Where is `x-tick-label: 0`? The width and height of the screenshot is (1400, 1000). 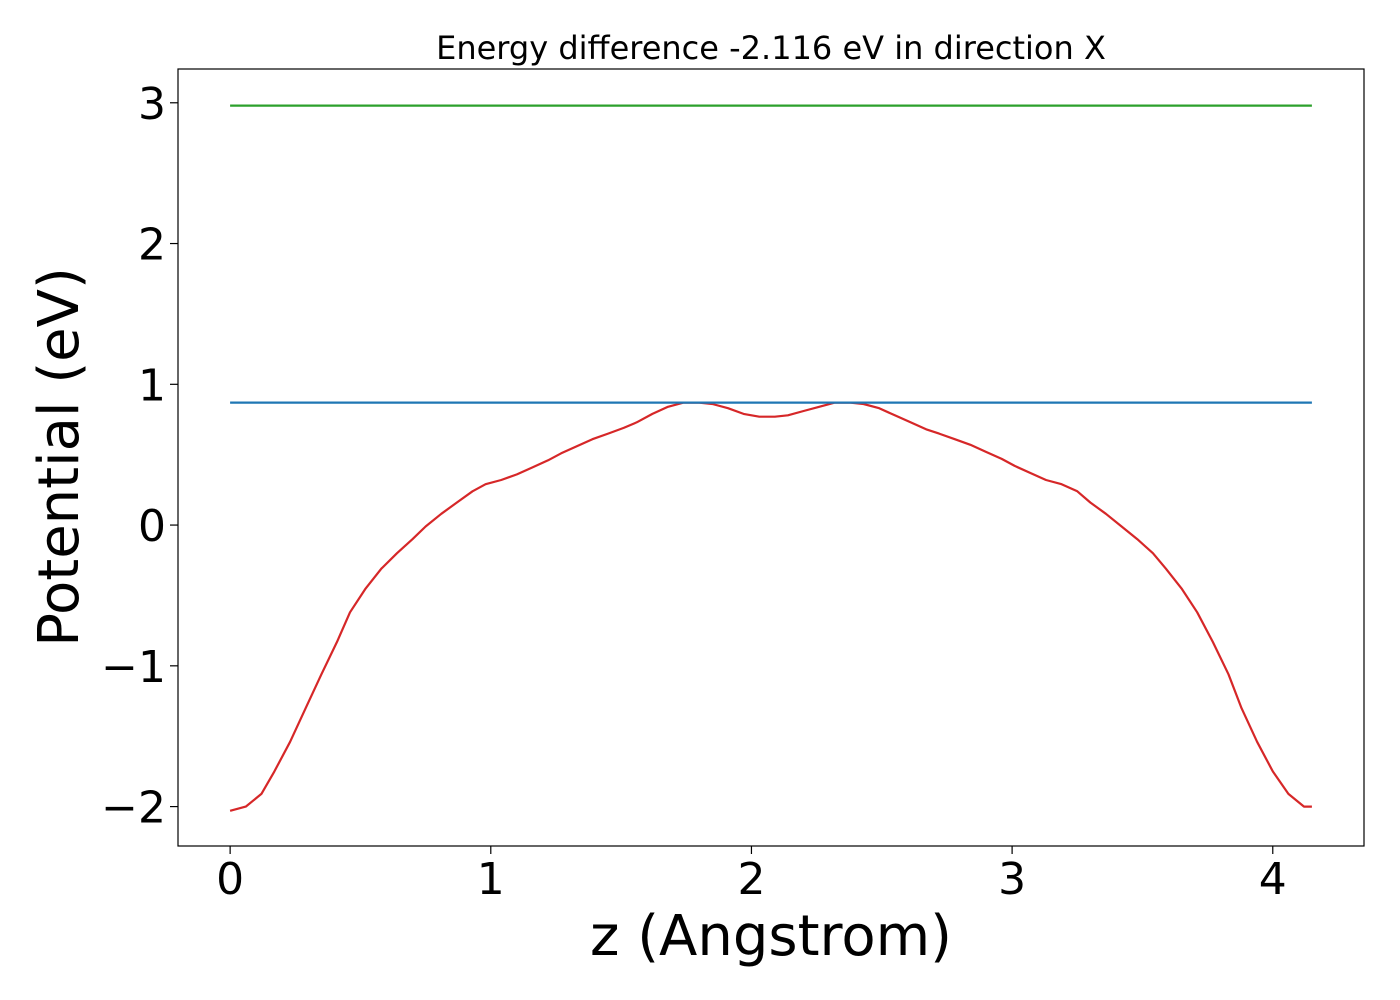
x-tick-label: 0 is located at coordinates (230, 879).